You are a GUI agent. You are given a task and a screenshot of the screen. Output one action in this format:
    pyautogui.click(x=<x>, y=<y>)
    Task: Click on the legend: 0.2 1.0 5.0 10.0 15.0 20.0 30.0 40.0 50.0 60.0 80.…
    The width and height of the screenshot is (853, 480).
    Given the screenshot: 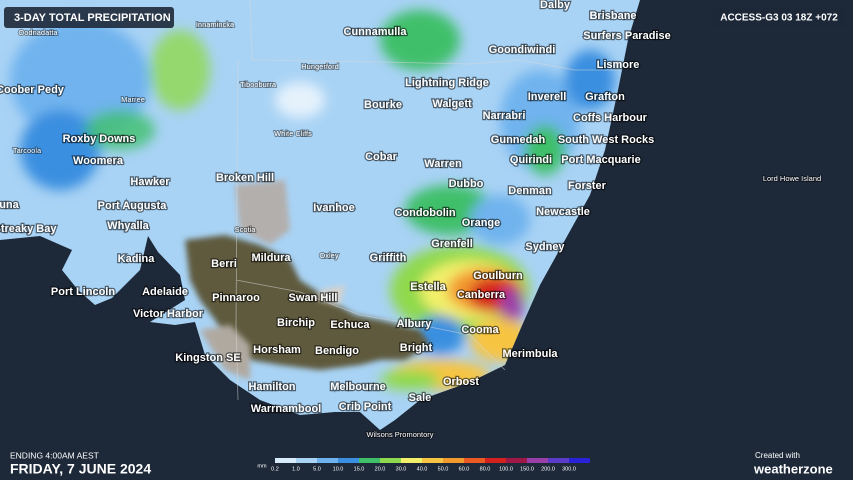 What is the action you would take?
    pyautogui.click(x=430, y=465)
    